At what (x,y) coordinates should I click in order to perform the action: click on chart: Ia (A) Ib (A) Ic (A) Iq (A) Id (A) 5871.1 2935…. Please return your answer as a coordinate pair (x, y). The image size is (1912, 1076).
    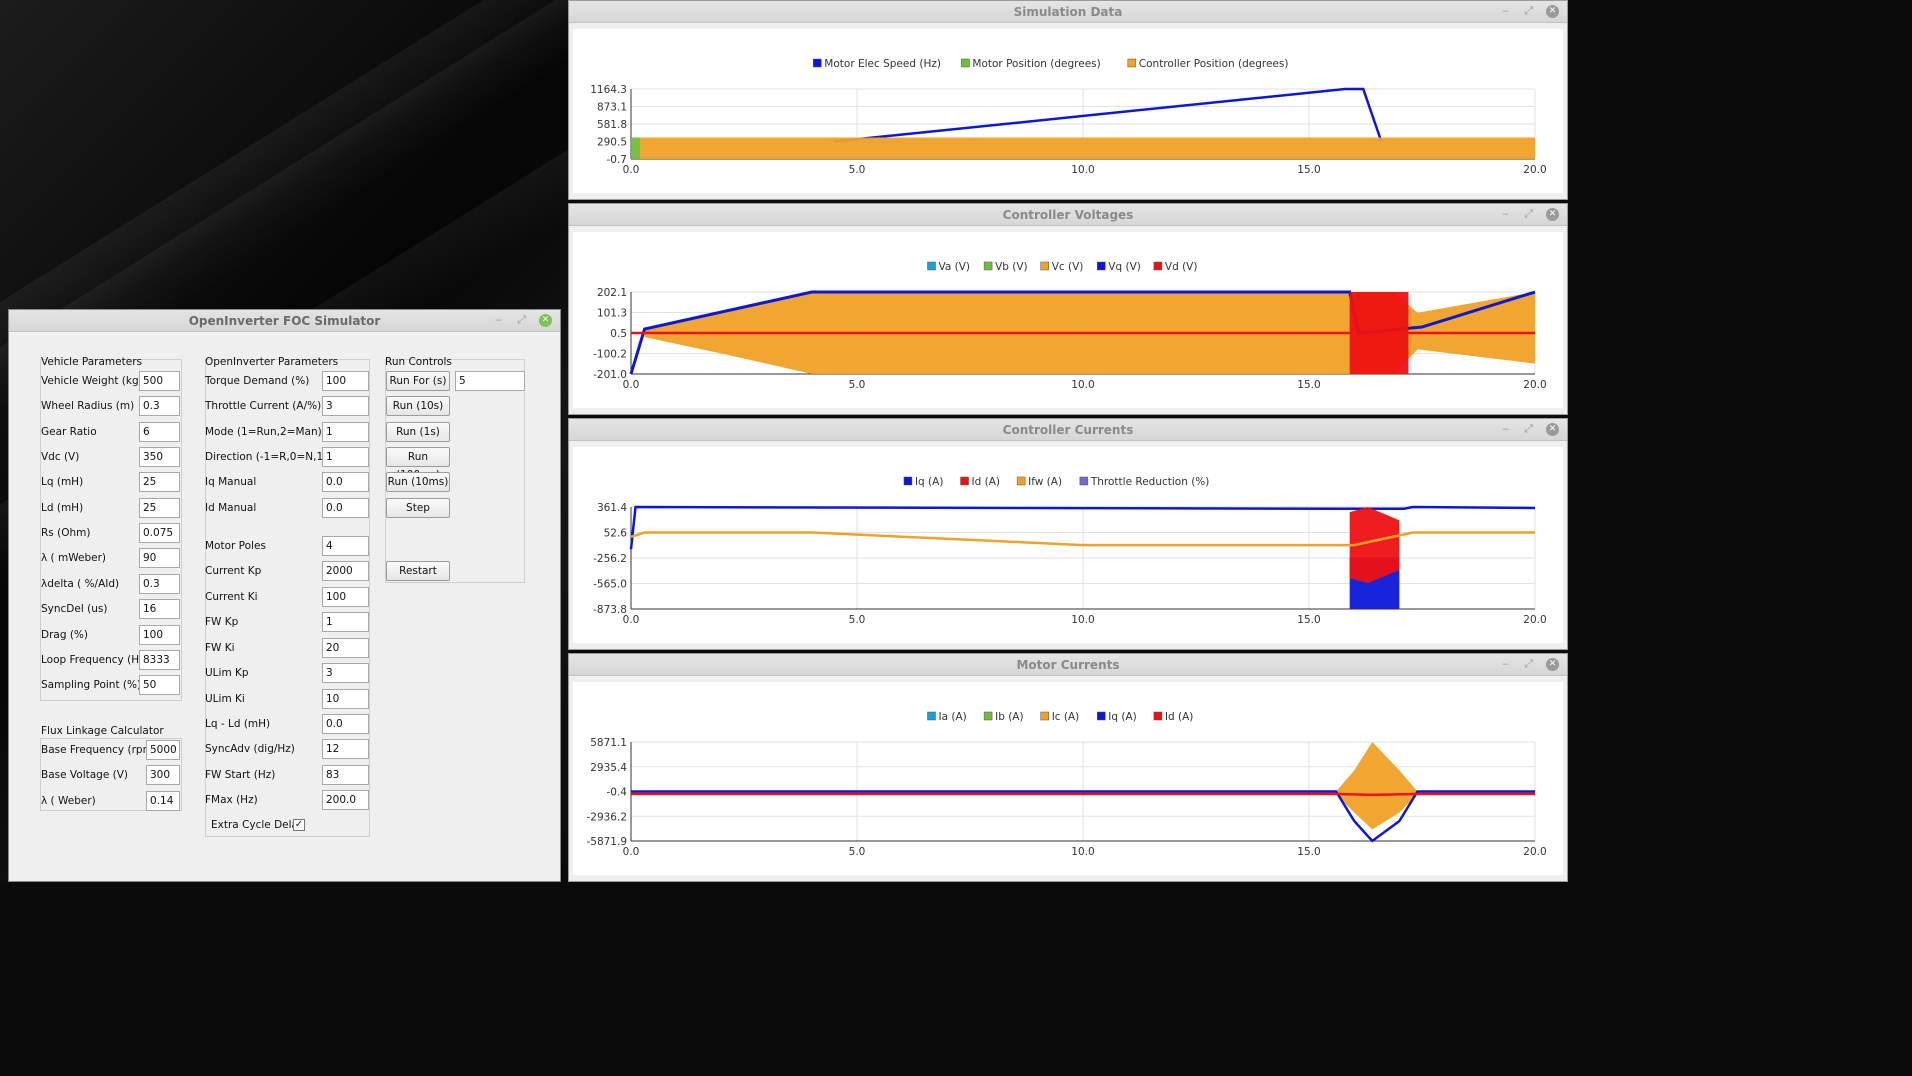
    Looking at the image, I should click on (1066, 784).